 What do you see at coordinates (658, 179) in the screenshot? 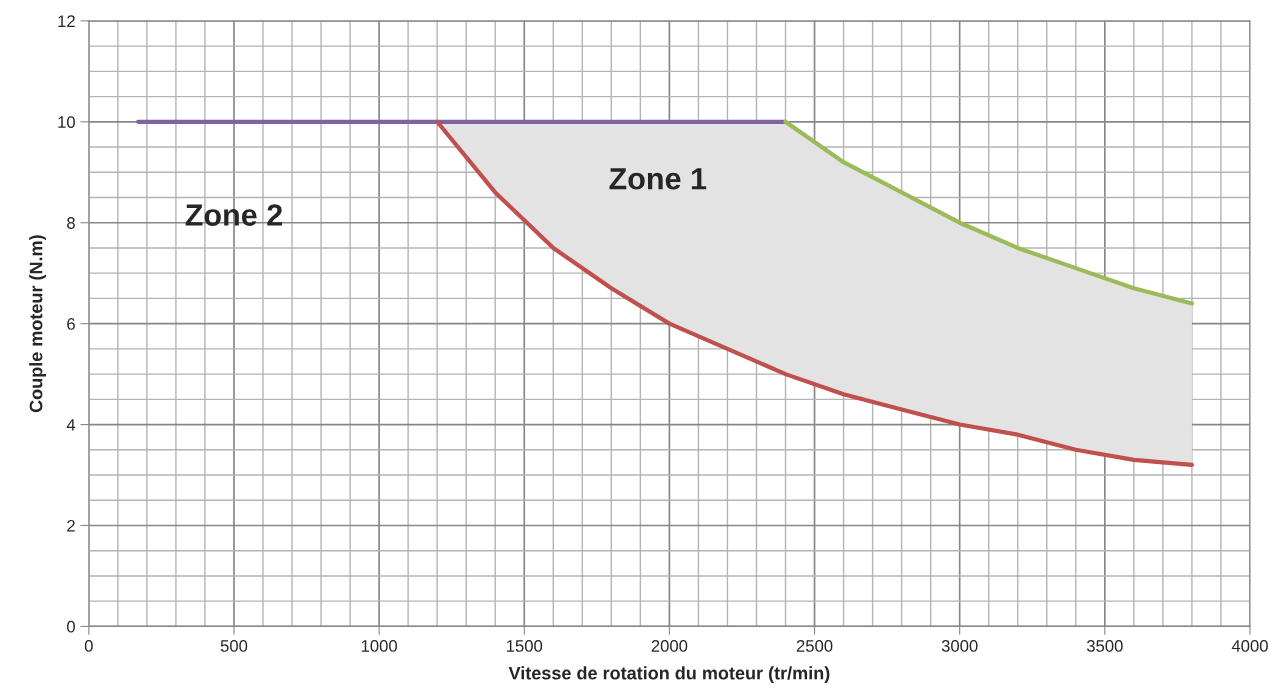
I see `annotation: Zone 1` at bounding box center [658, 179].